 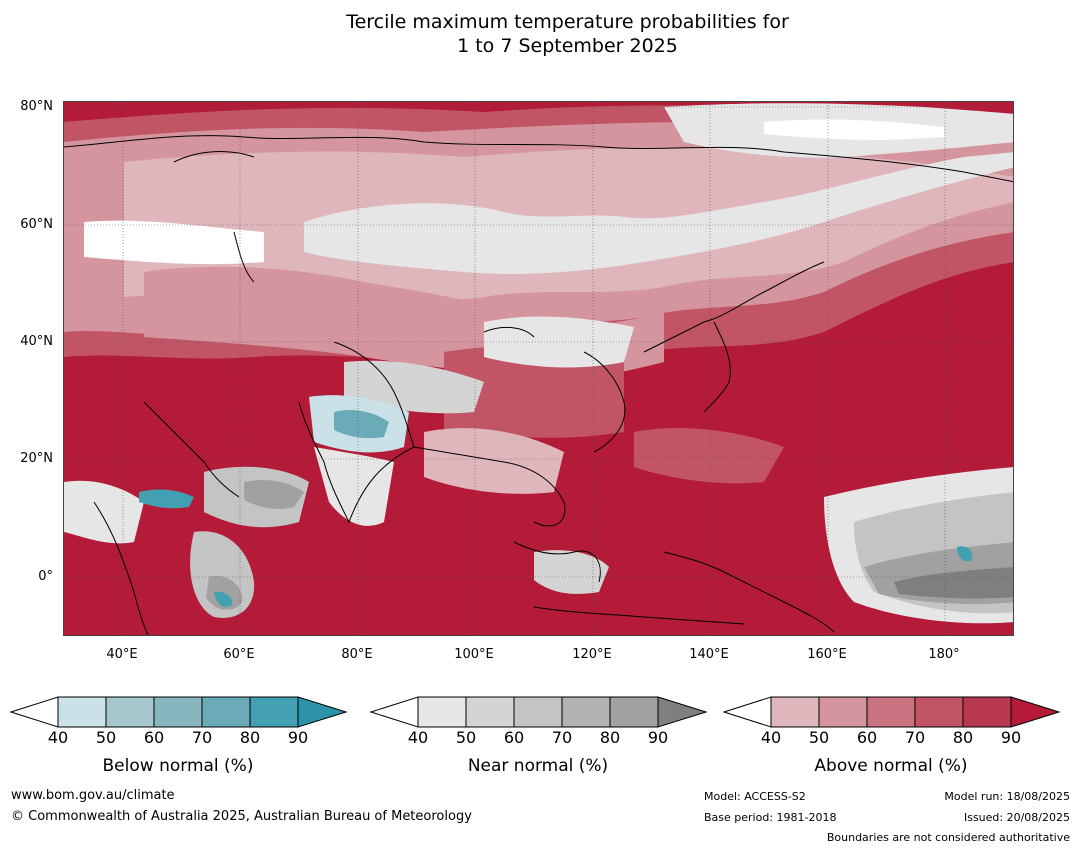 I want to click on legend-near-normal: 40 50 60 70 80 90 Near normal (%), so click(x=539, y=736).